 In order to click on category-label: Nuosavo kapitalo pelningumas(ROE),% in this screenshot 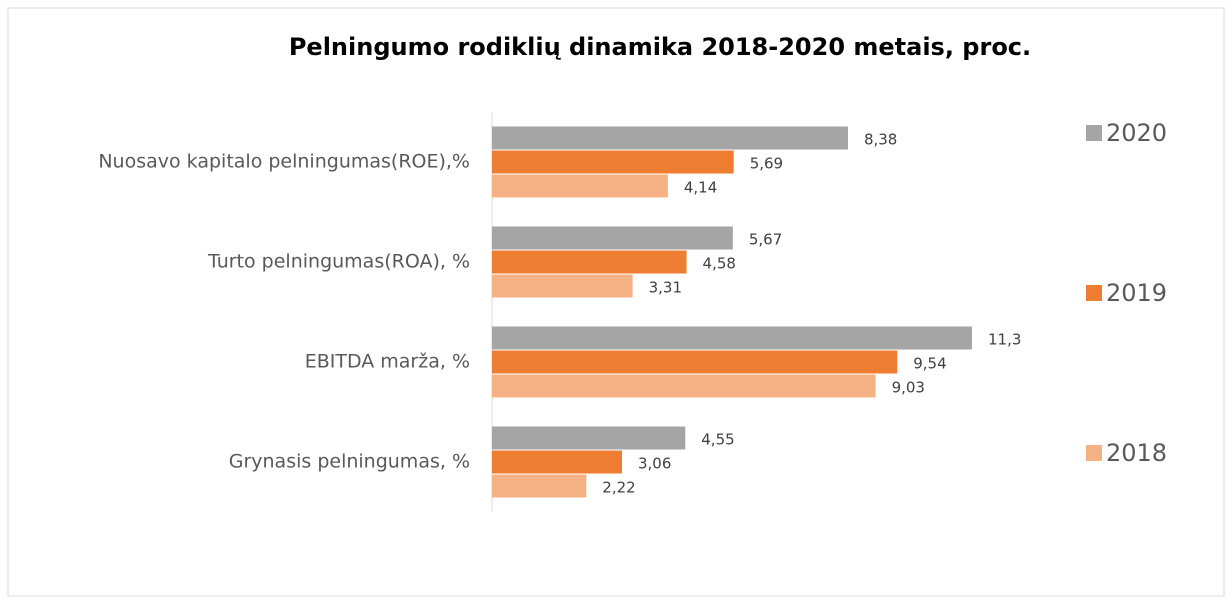, I will do `click(284, 162)`.